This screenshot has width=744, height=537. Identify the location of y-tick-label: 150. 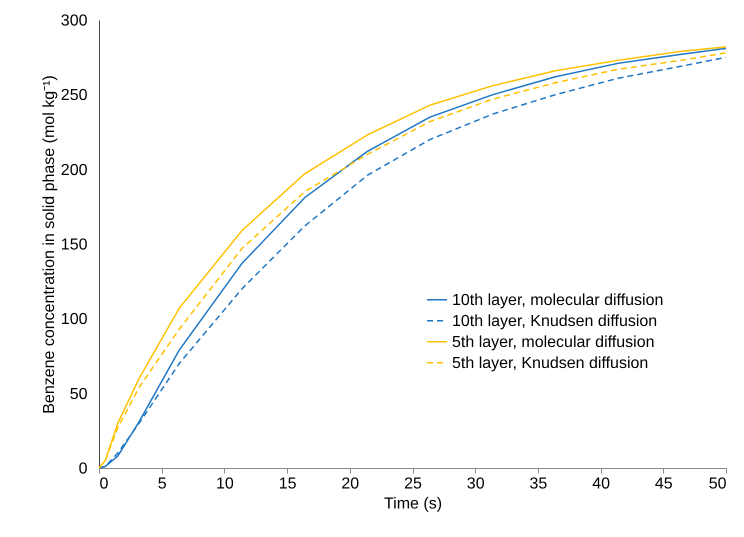
(74, 245).